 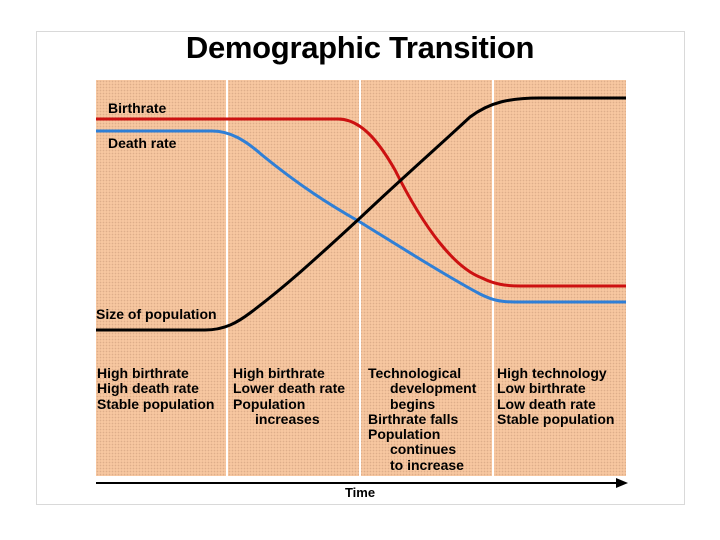 I want to click on diagram-title: Demographic Transition, so click(x=360, y=47).